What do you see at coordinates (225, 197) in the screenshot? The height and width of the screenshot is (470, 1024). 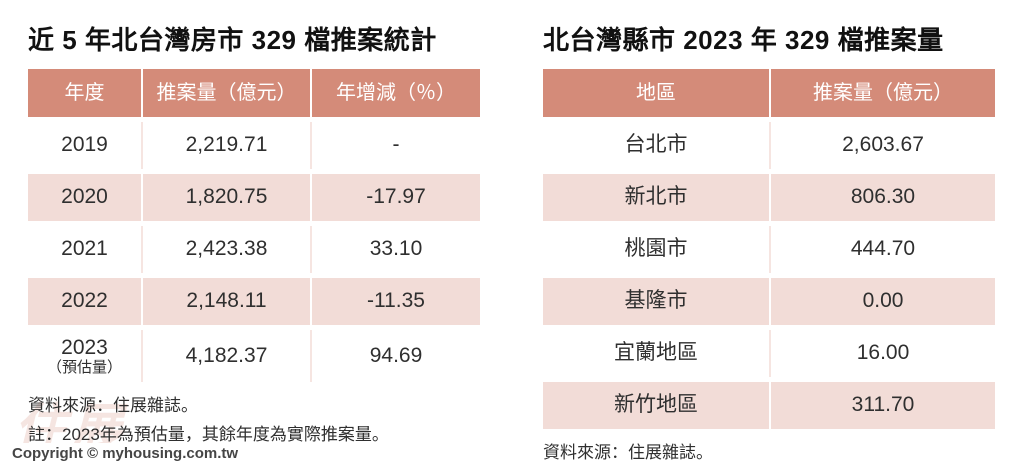 I see `volume-cell: 1,820.75` at bounding box center [225, 197].